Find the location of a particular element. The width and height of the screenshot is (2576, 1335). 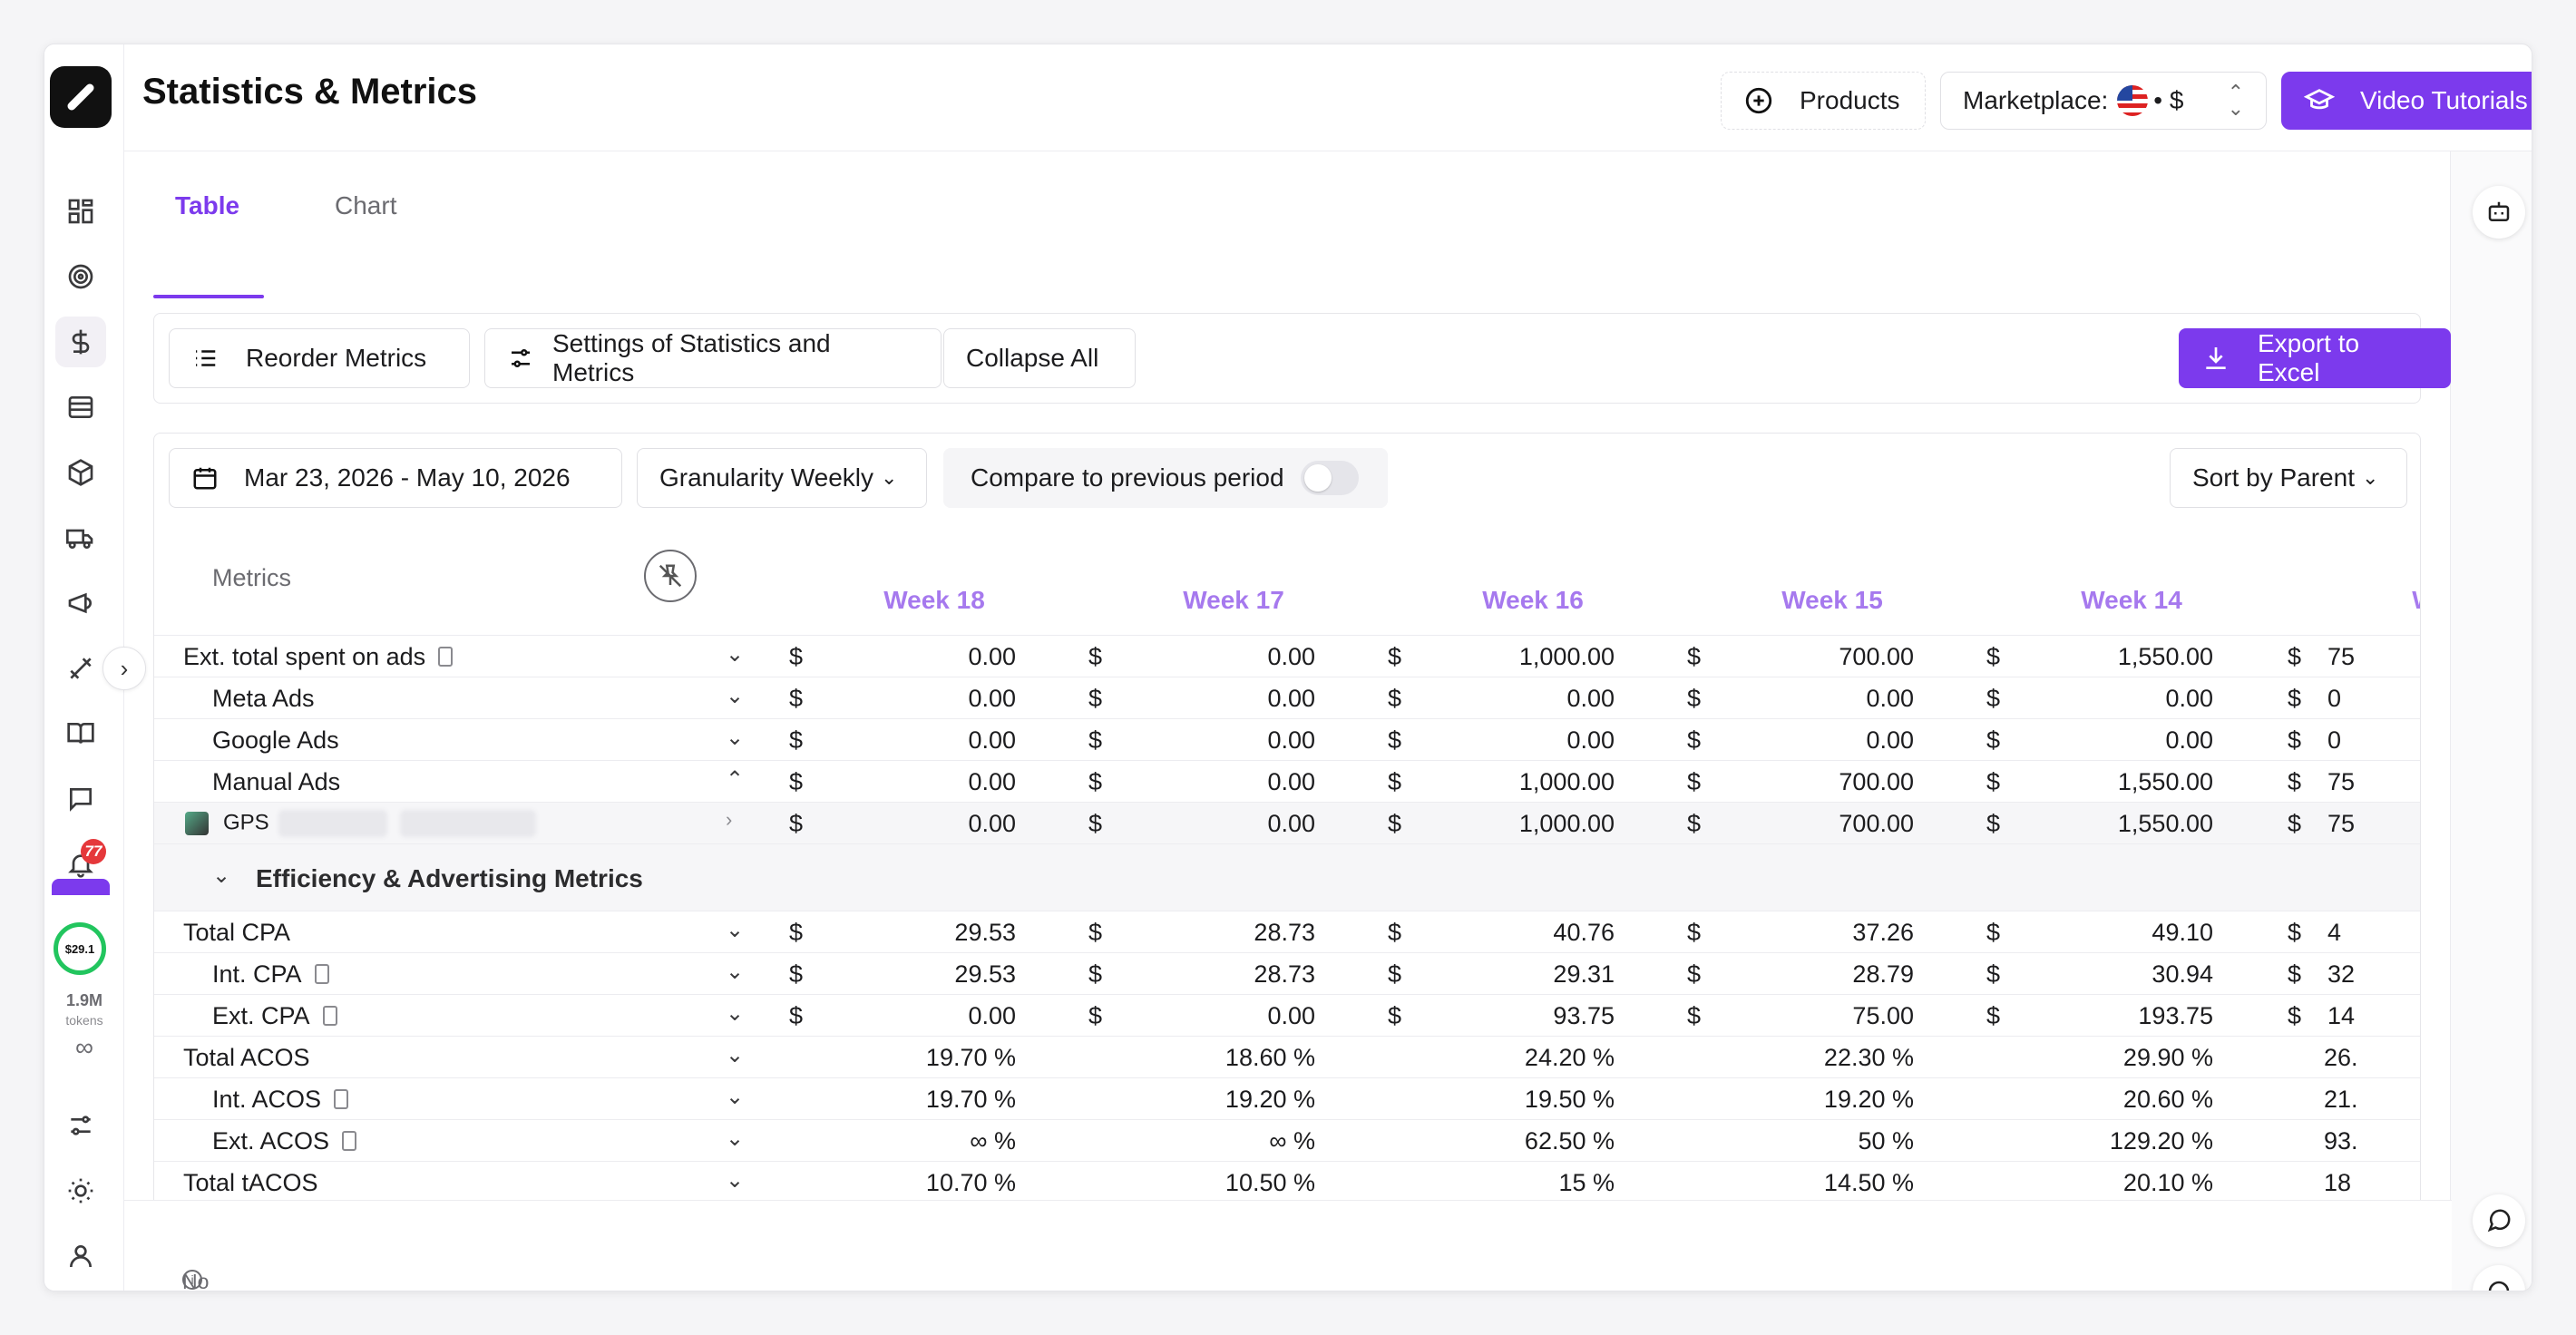

chevron-right-icon: › is located at coordinates (729, 819).